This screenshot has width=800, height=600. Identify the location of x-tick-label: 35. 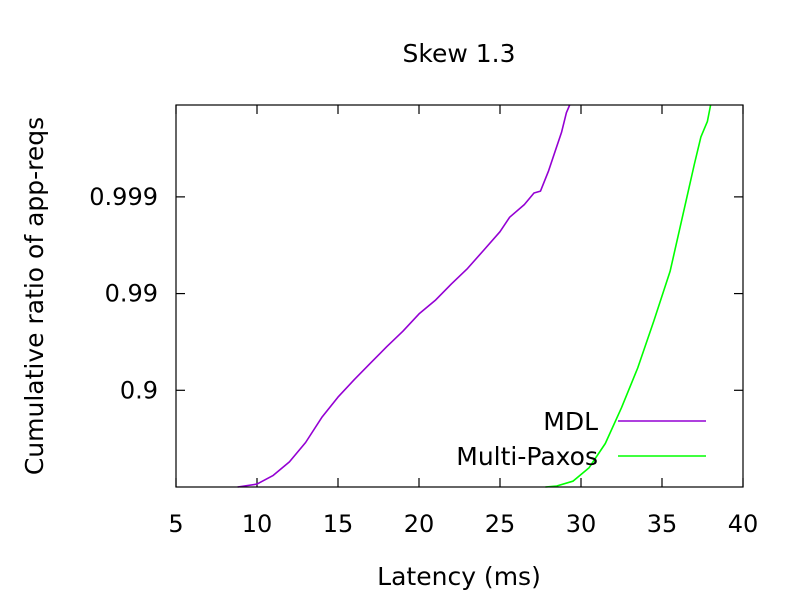
(662, 524).